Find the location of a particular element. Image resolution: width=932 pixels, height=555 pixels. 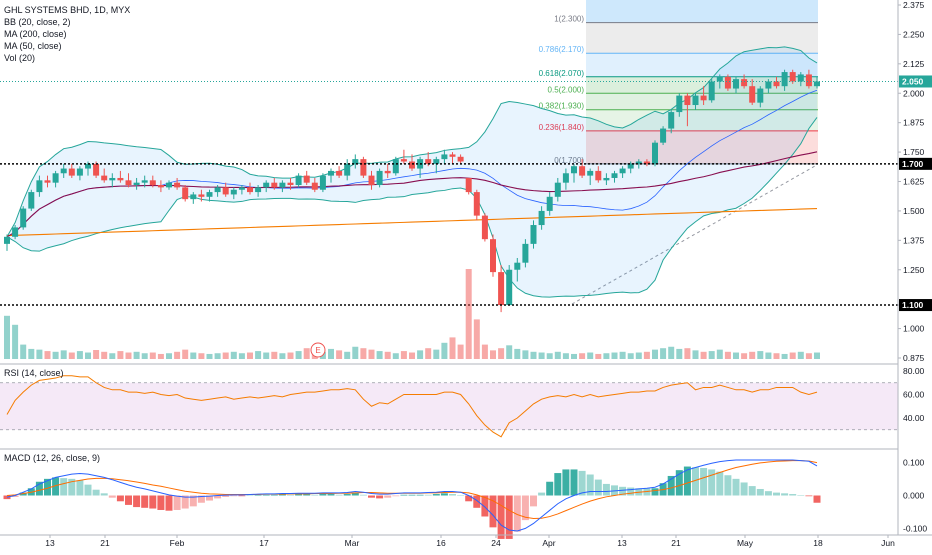

fib-level-label: 0(1.700) is located at coordinates (569, 160).